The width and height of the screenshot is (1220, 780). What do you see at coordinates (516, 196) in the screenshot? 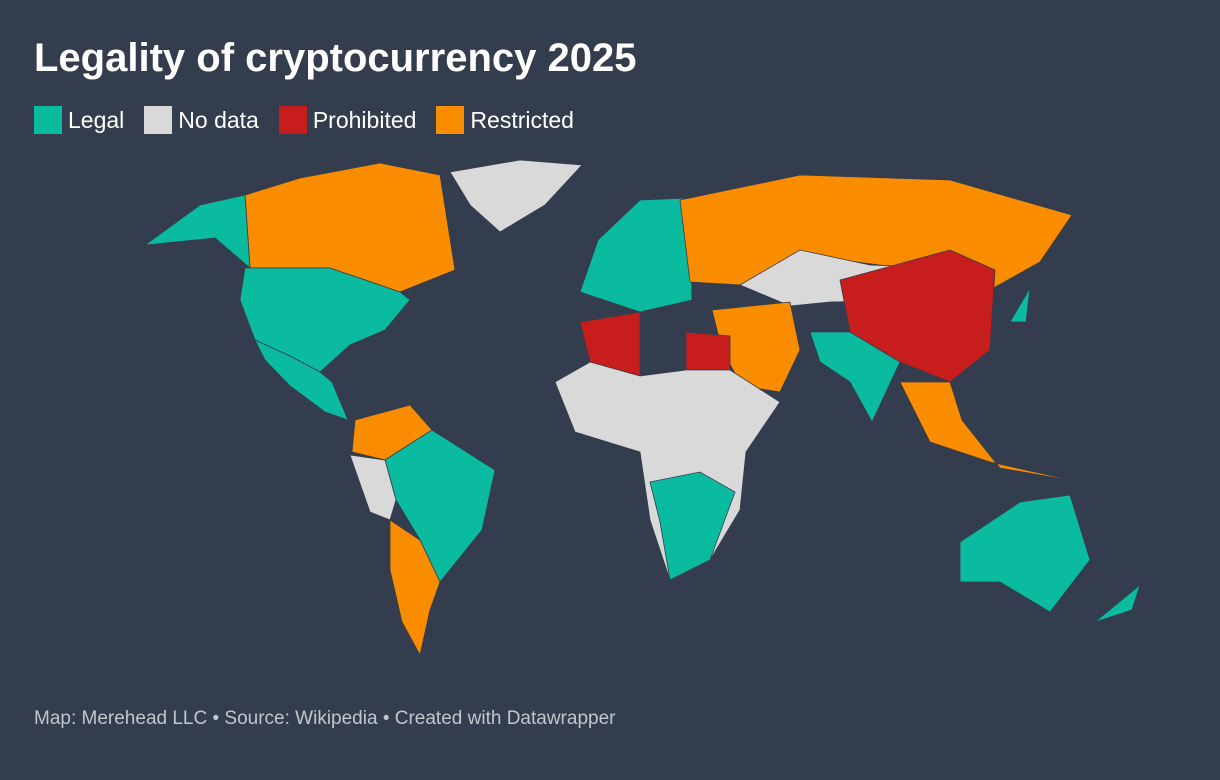
I see `greenland` at bounding box center [516, 196].